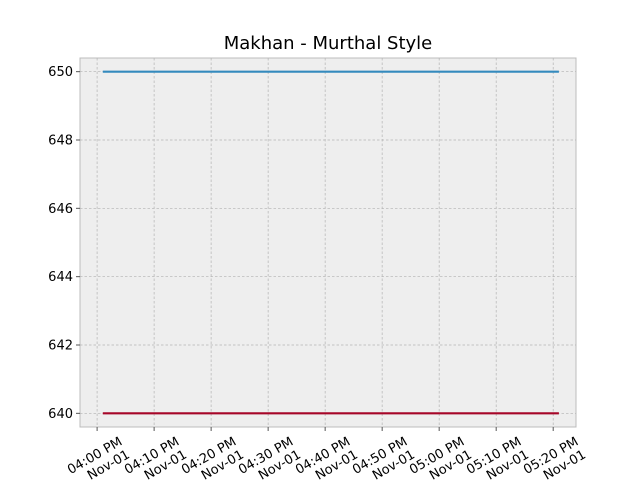 The width and height of the screenshot is (640, 480). Describe the element at coordinates (327, 457) in the screenshot. I see `x-tick-label: 04:40 PMNov-01` at that location.